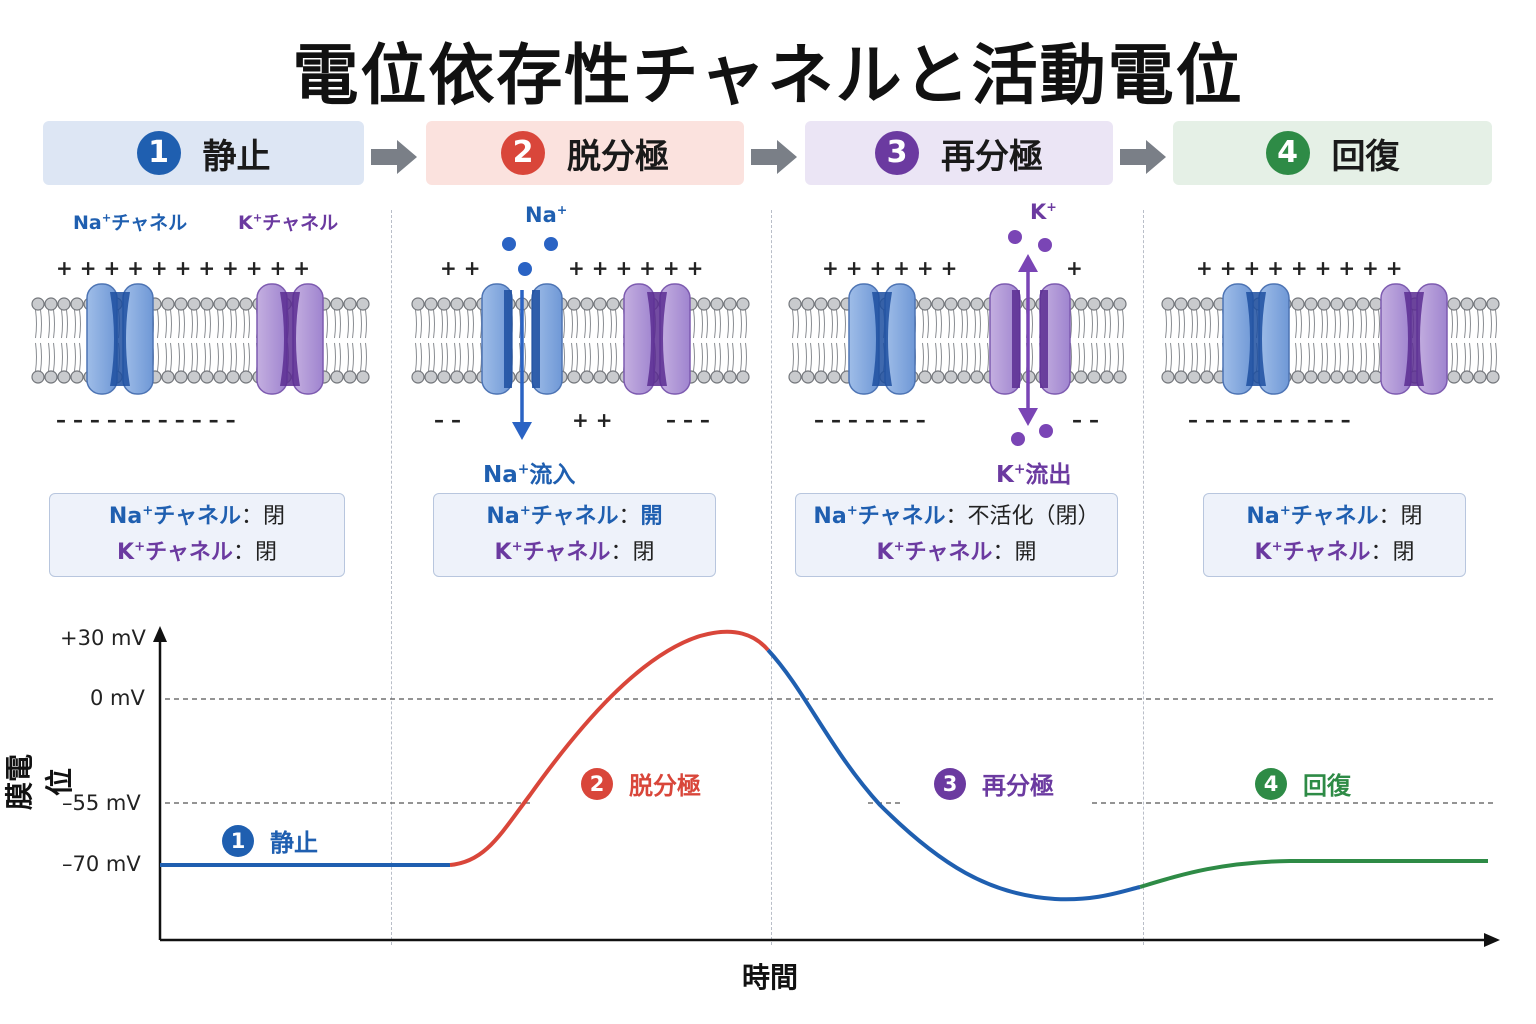 The height and width of the screenshot is (1024, 1536). I want to click on na-channel-label: Na+チャネル, so click(130, 222).